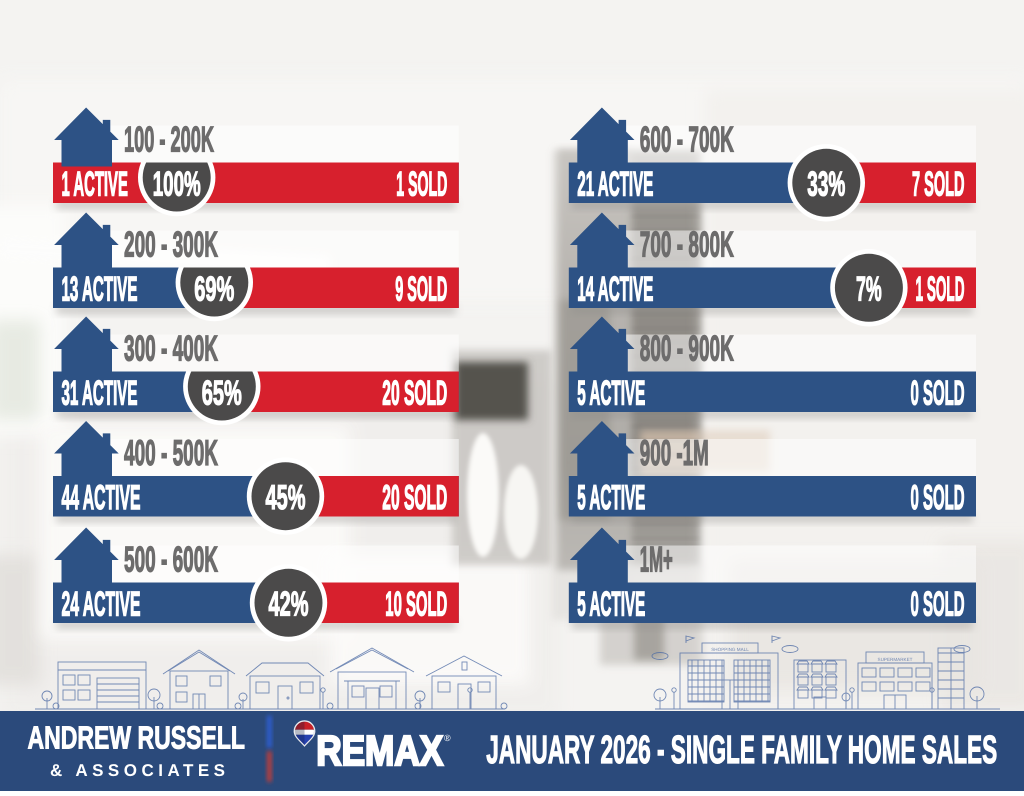  I want to click on svg-text: 31 ACTIVE, so click(100, 394).